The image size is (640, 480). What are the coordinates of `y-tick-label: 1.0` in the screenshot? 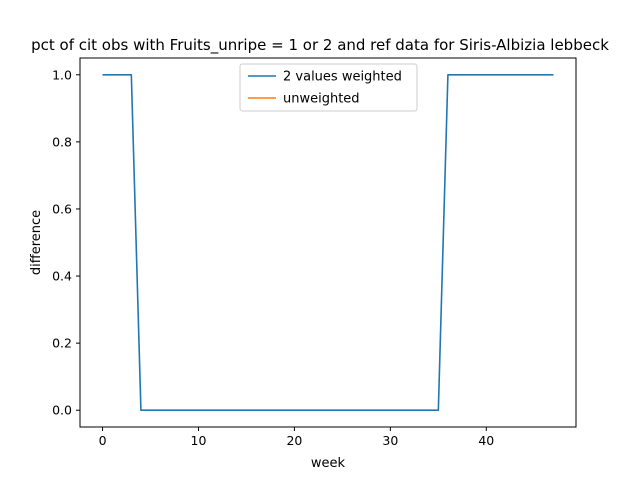 It's located at (62, 74).